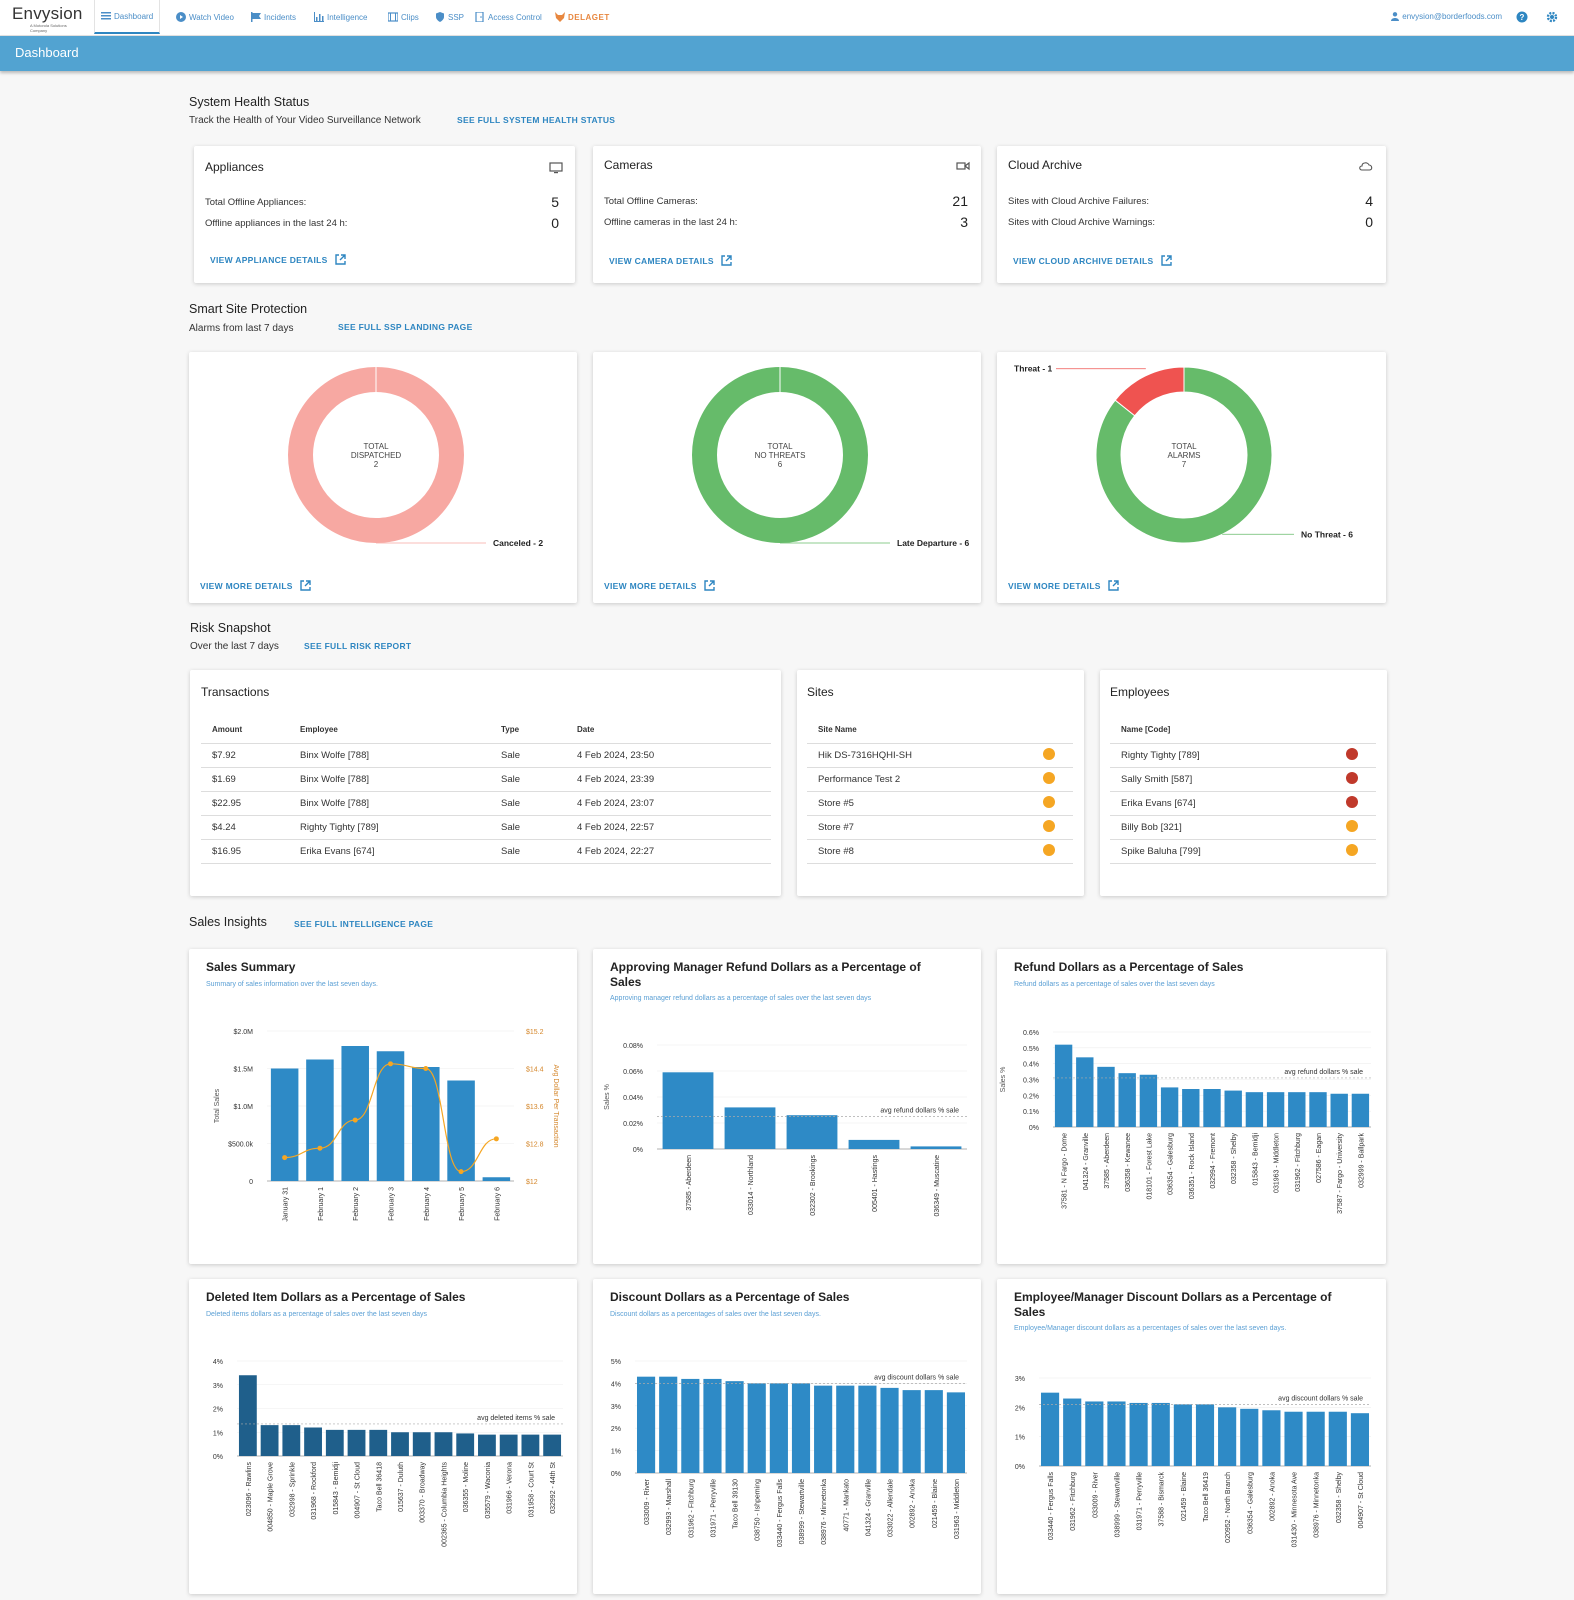  I want to click on table-row: Sally Smith [587], so click(1243, 779).